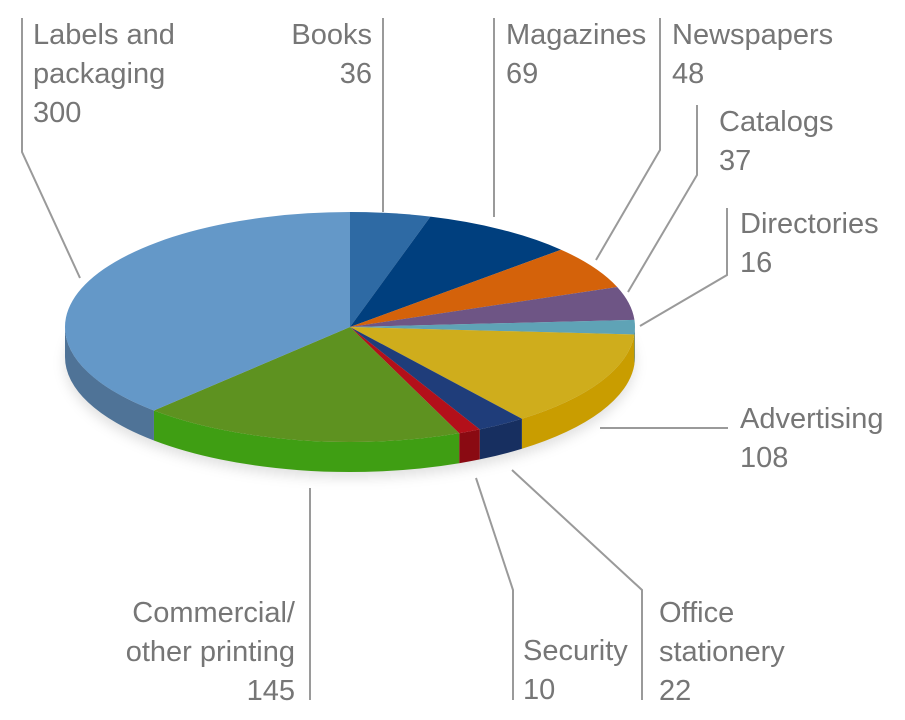 Image resolution: width=905 pixels, height=720 pixels. I want to click on data-label-advertising: Advertising 108, so click(811, 438).